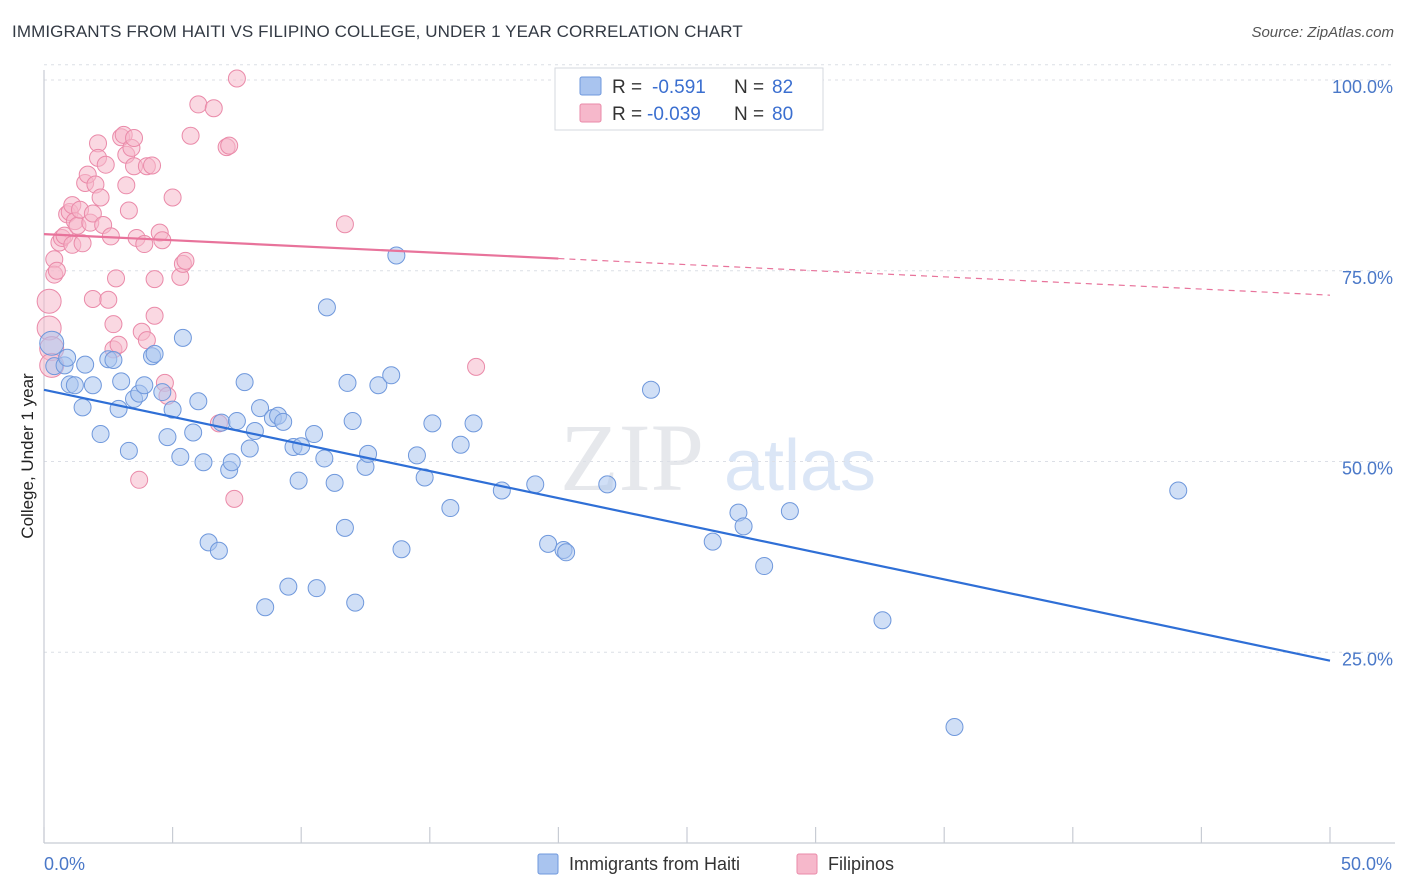 Image resolution: width=1406 pixels, height=892 pixels. I want to click on legend-n-value-filipino: 80, so click(782, 114).